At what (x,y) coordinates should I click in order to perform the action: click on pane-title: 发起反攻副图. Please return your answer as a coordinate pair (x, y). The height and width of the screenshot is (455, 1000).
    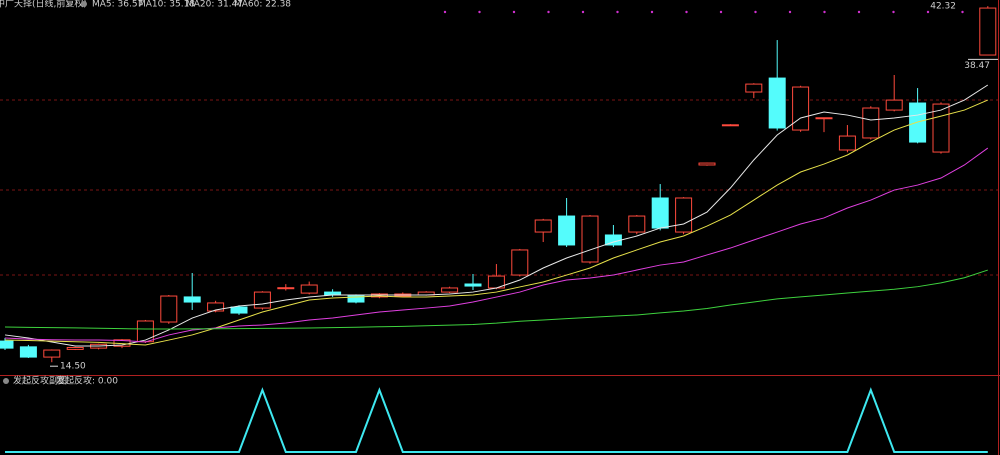
    Looking at the image, I should click on (40, 381).